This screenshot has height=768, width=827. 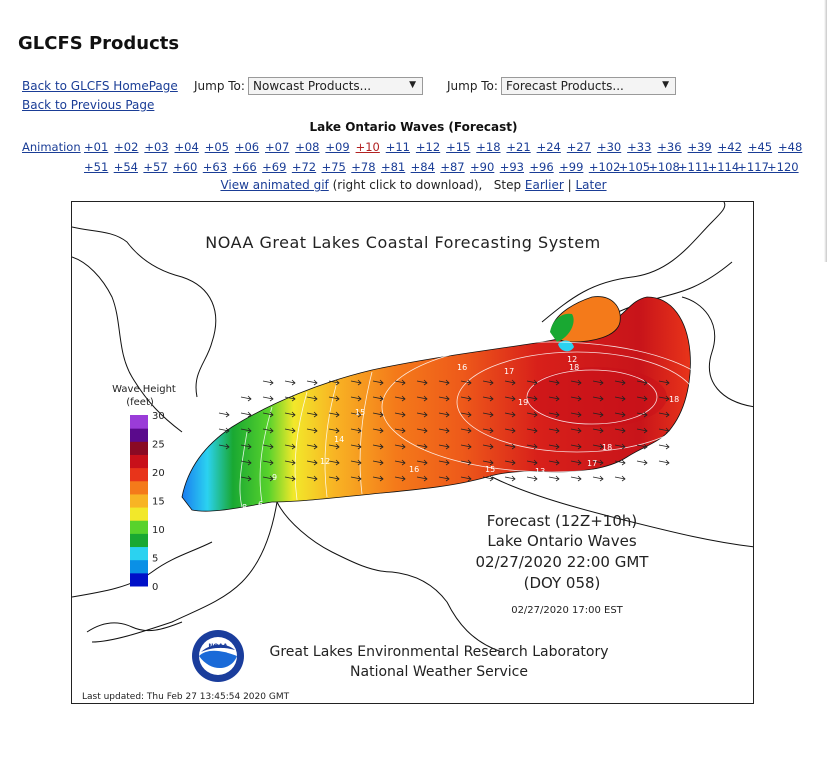 What do you see at coordinates (51, 147) in the screenshot?
I see `animation-link: Animation` at bounding box center [51, 147].